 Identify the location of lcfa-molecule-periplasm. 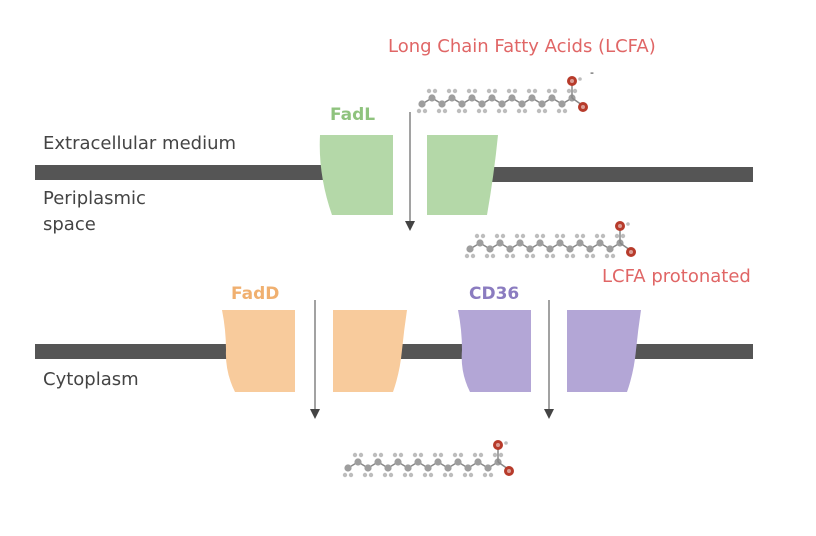
(550, 240).